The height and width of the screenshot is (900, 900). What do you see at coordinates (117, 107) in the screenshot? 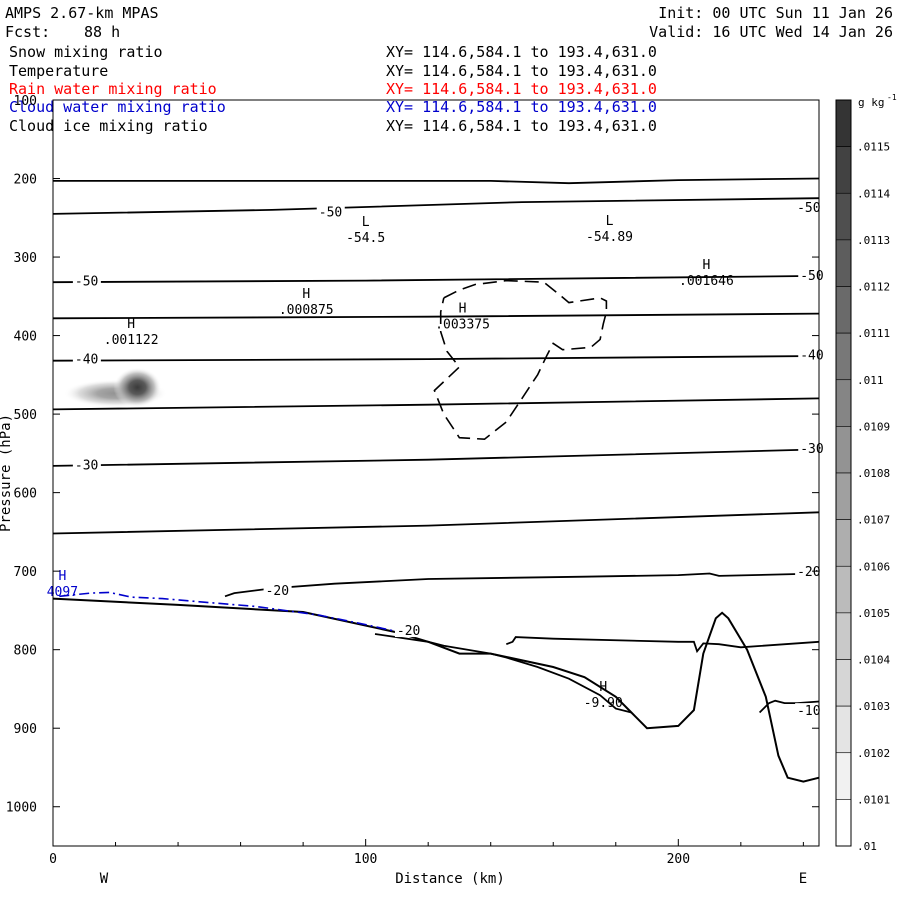
I see `variable-name-cloud-water: Cloud water mixing ratio` at bounding box center [117, 107].